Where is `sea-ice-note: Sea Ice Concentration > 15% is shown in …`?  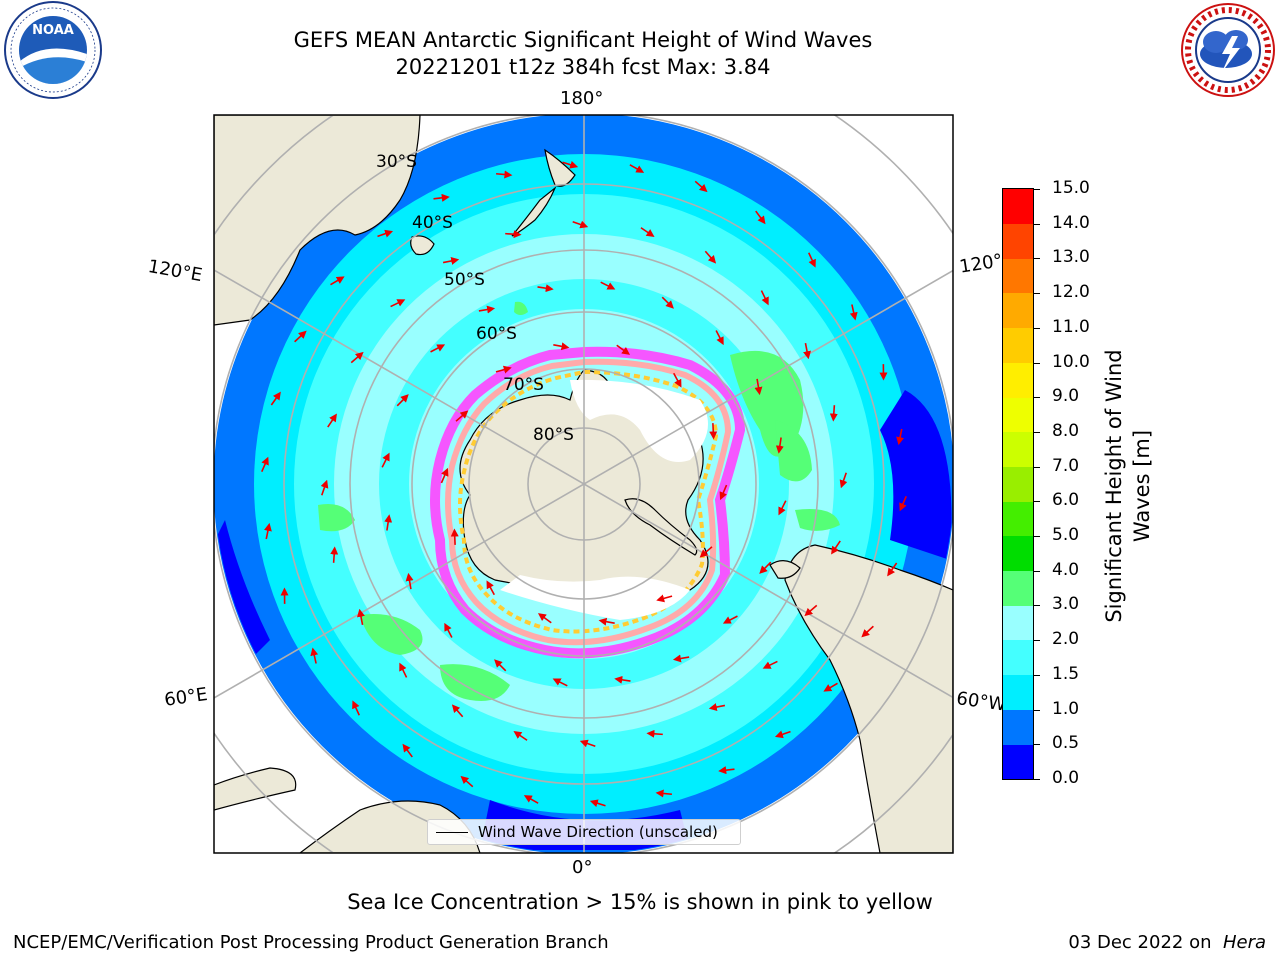 sea-ice-note: Sea Ice Concentration > 15% is shown in … is located at coordinates (640, 902).